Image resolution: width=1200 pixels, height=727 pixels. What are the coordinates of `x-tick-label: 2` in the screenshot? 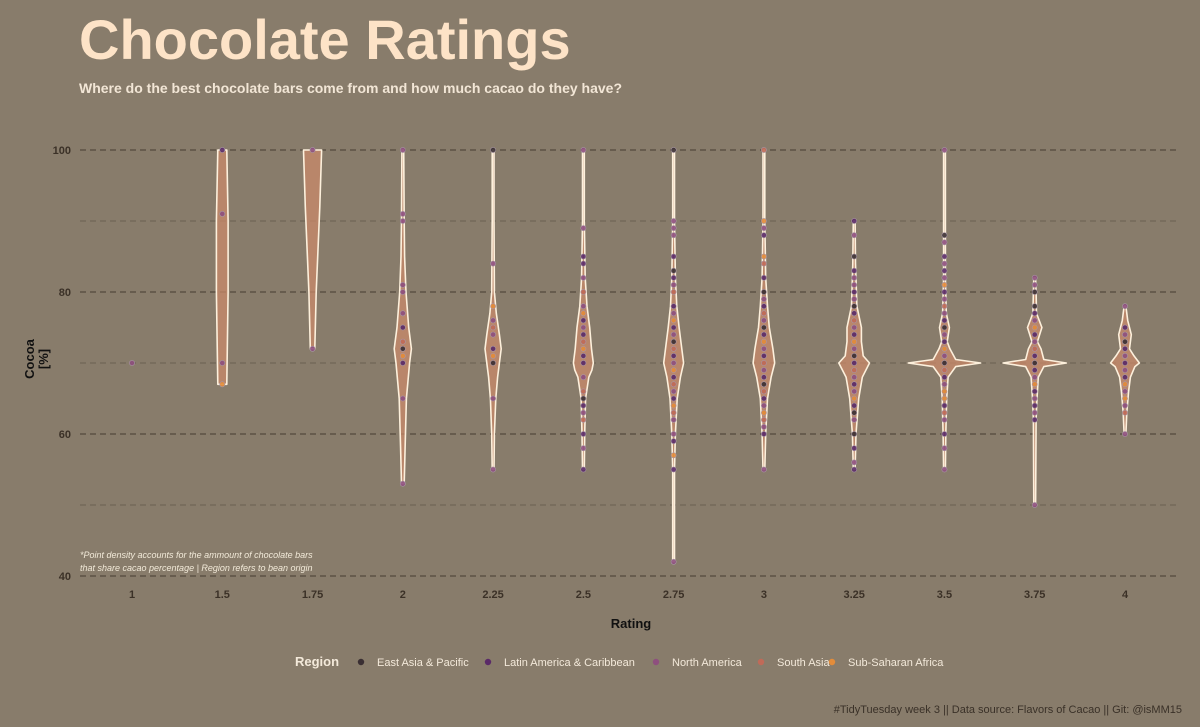 It's located at (403, 595).